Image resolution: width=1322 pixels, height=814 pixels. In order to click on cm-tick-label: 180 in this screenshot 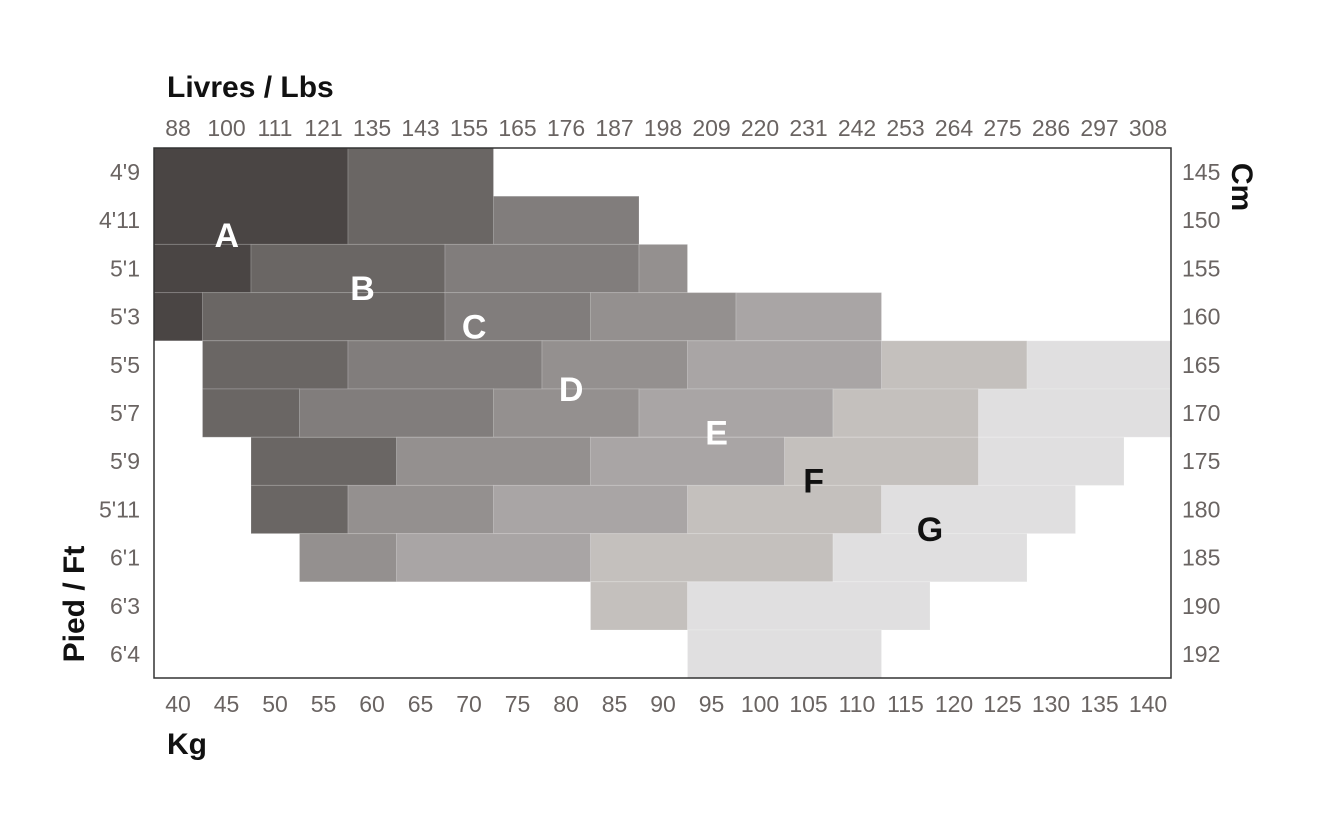, I will do `click(1201, 509)`.